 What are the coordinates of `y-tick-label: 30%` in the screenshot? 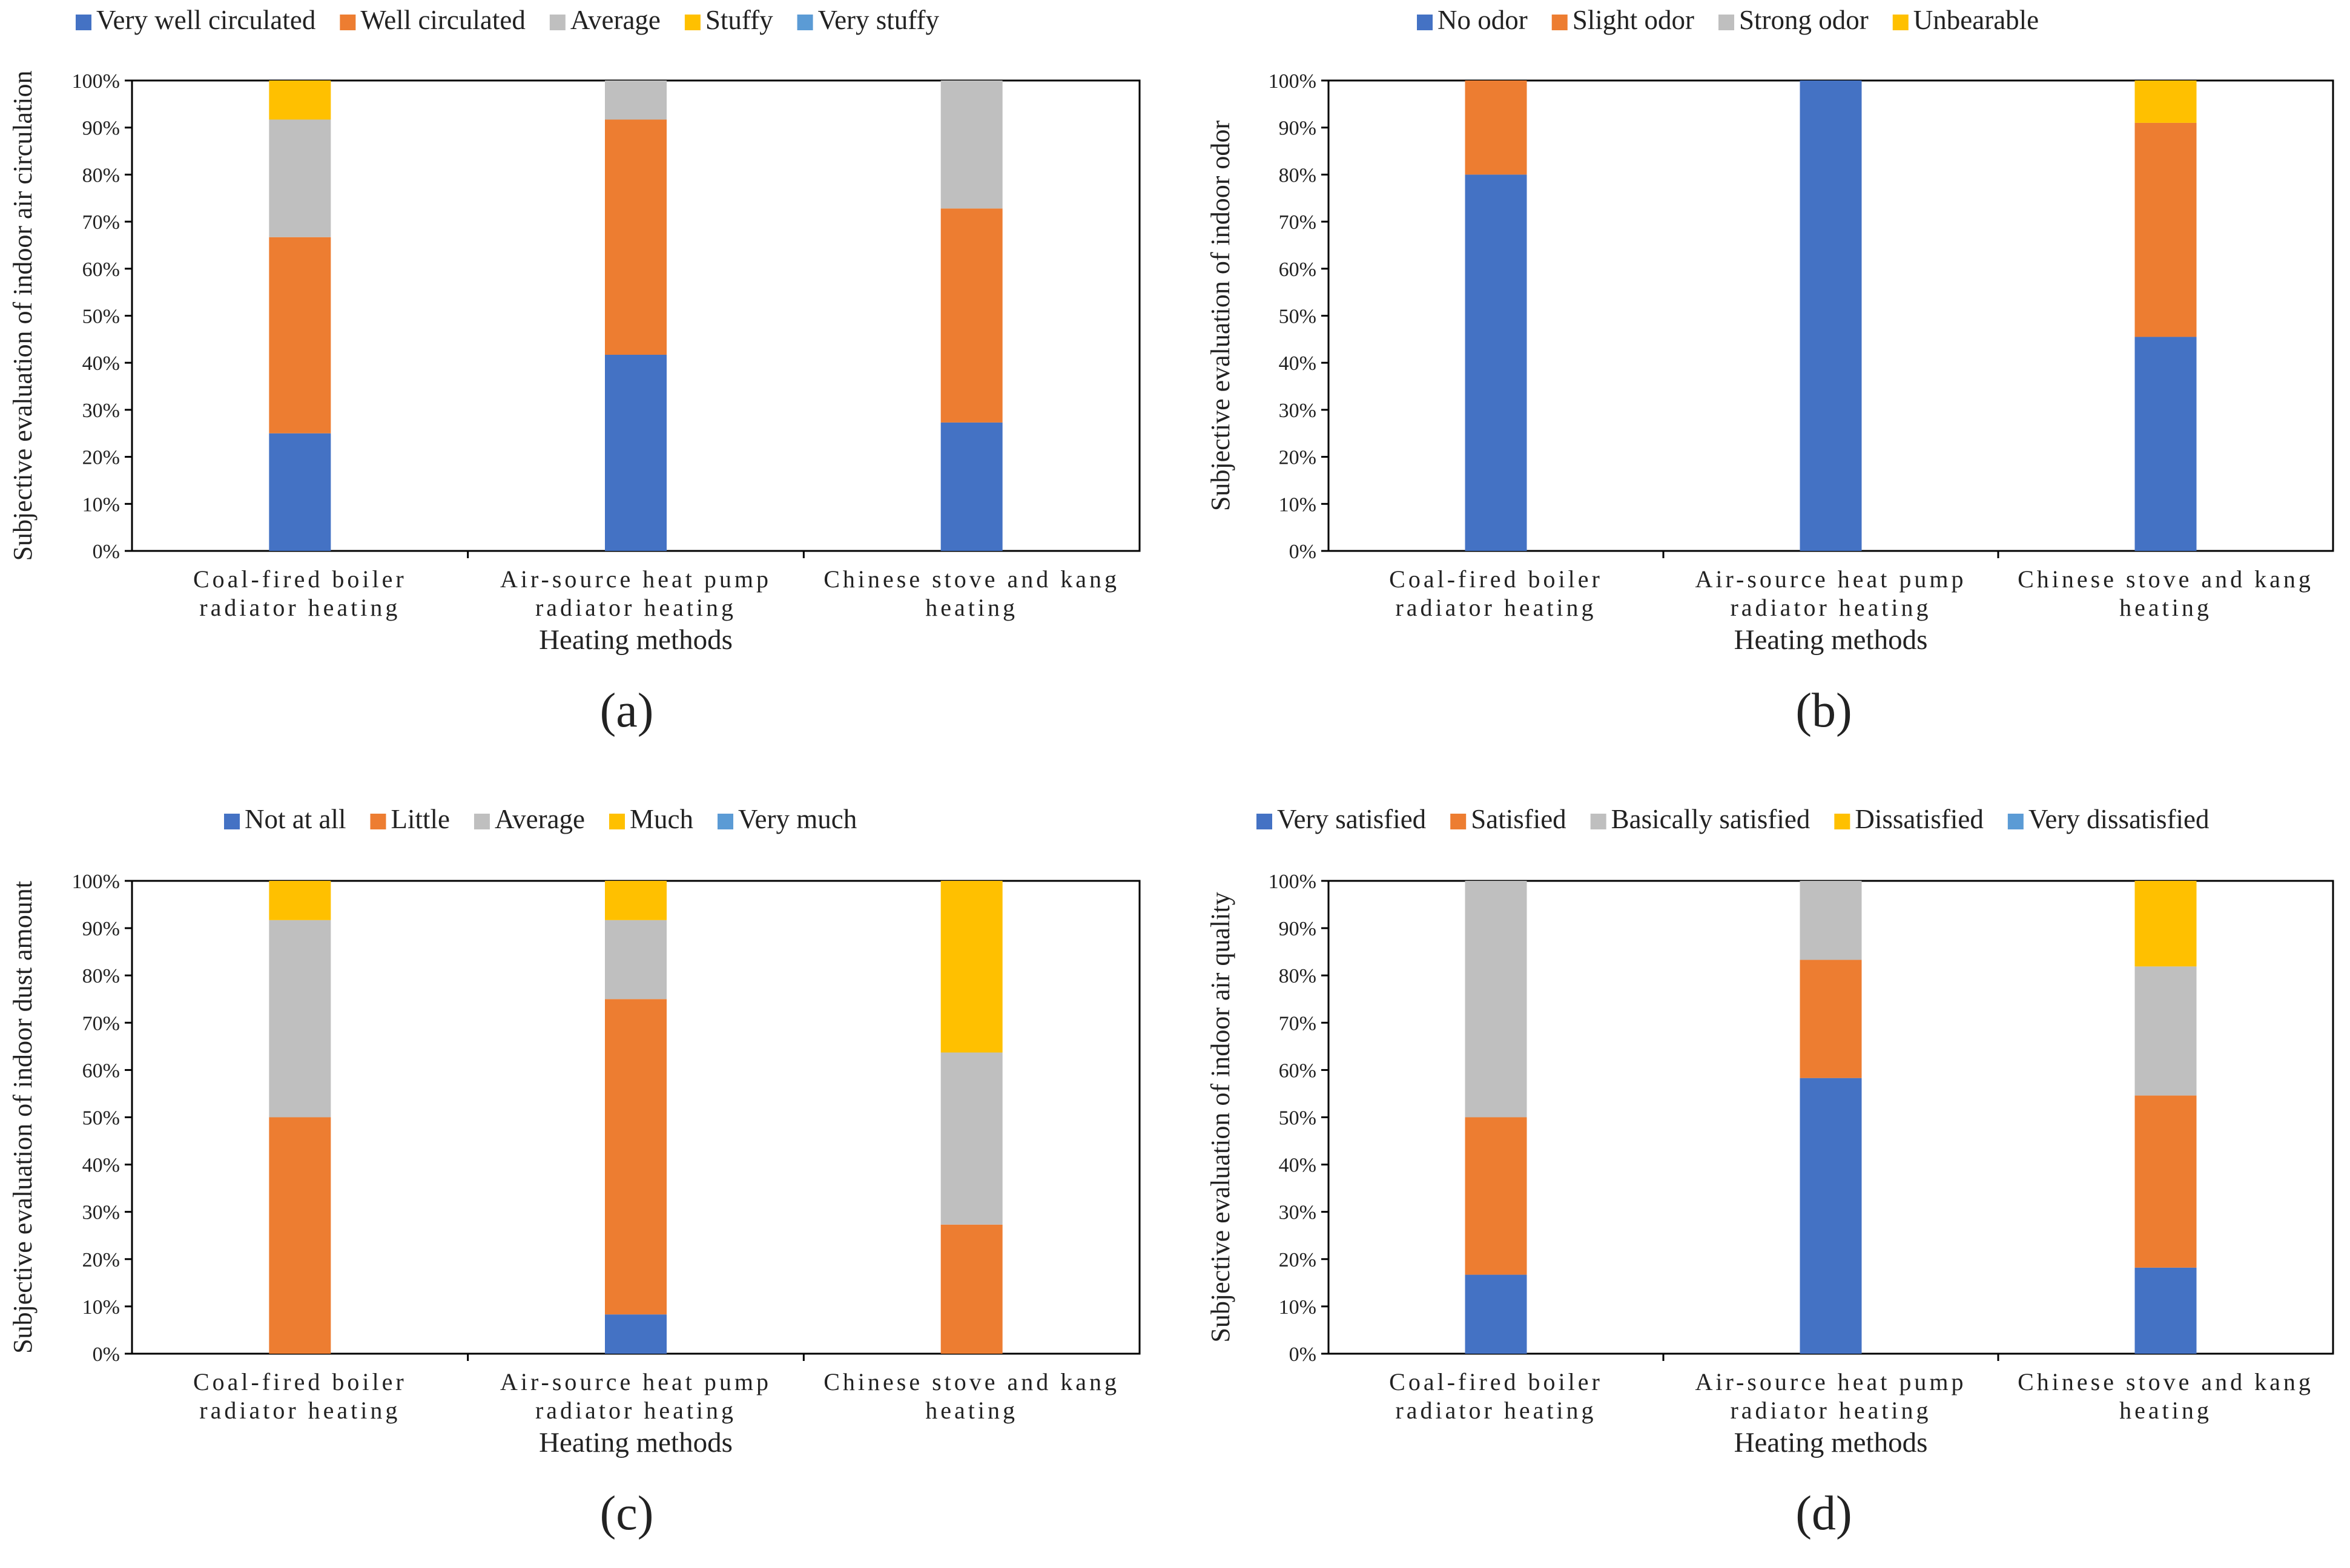 It's located at (101, 1213).